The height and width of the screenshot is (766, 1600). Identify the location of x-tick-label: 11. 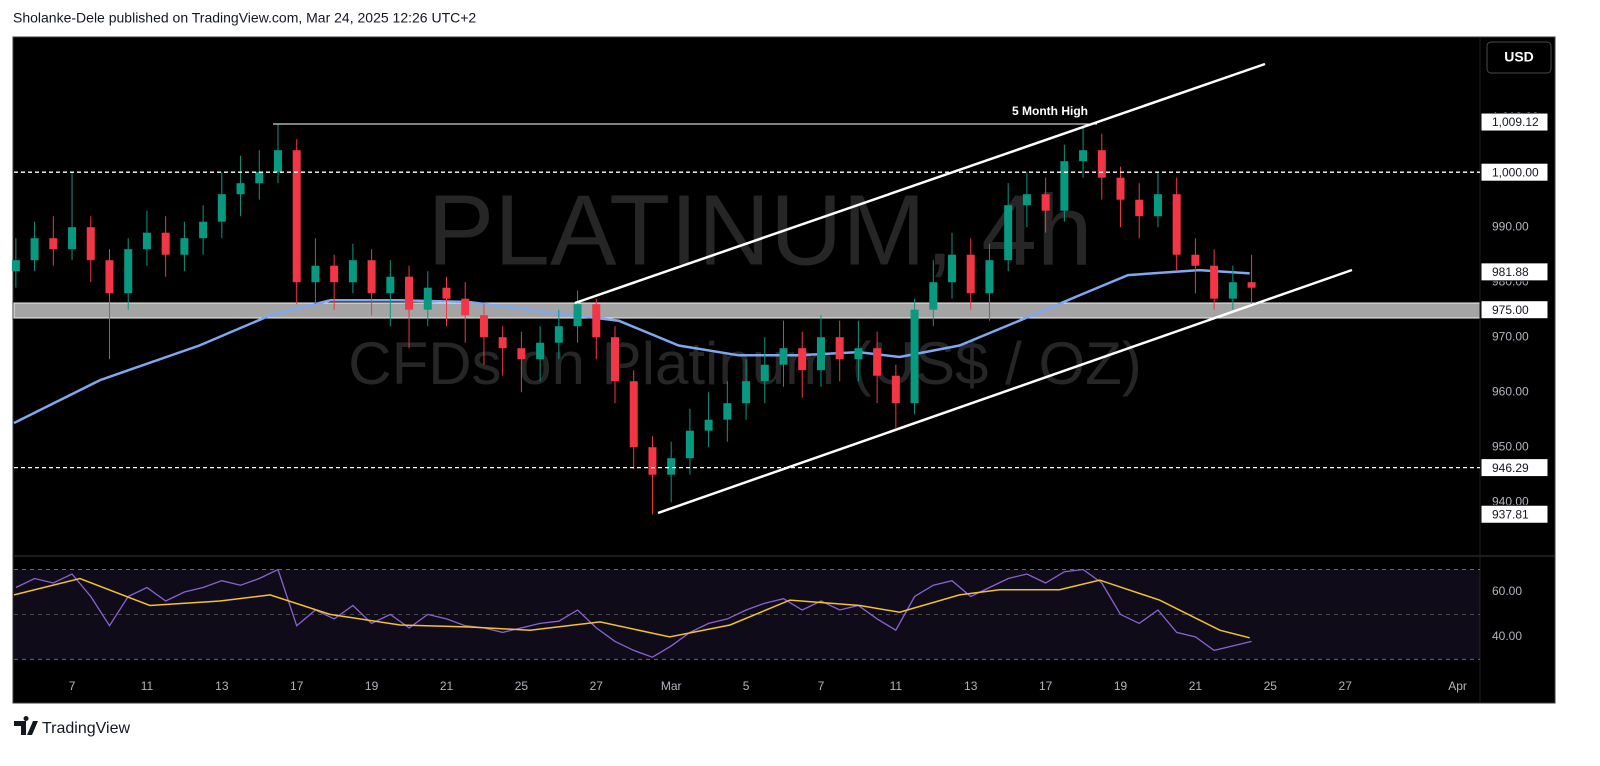
(896, 686).